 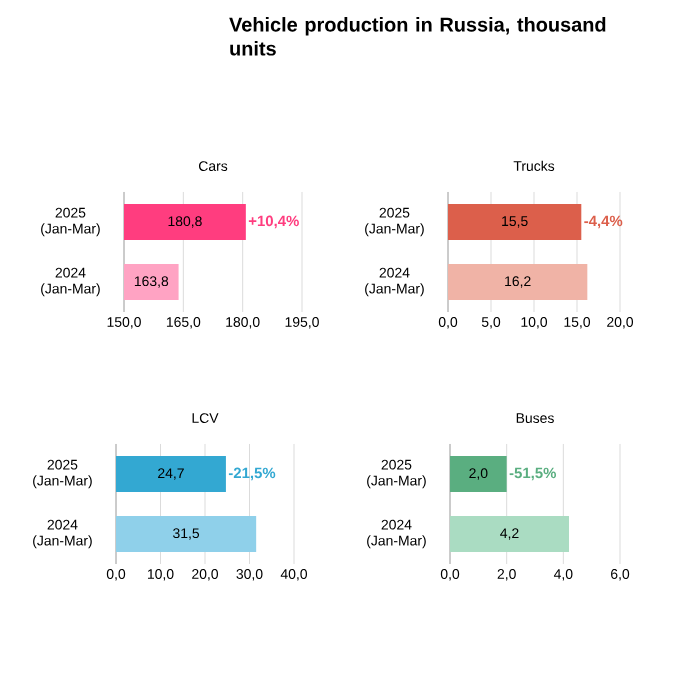 I want to click on text: Vehicle production in Russia, thousand units, so click(x=417, y=36).